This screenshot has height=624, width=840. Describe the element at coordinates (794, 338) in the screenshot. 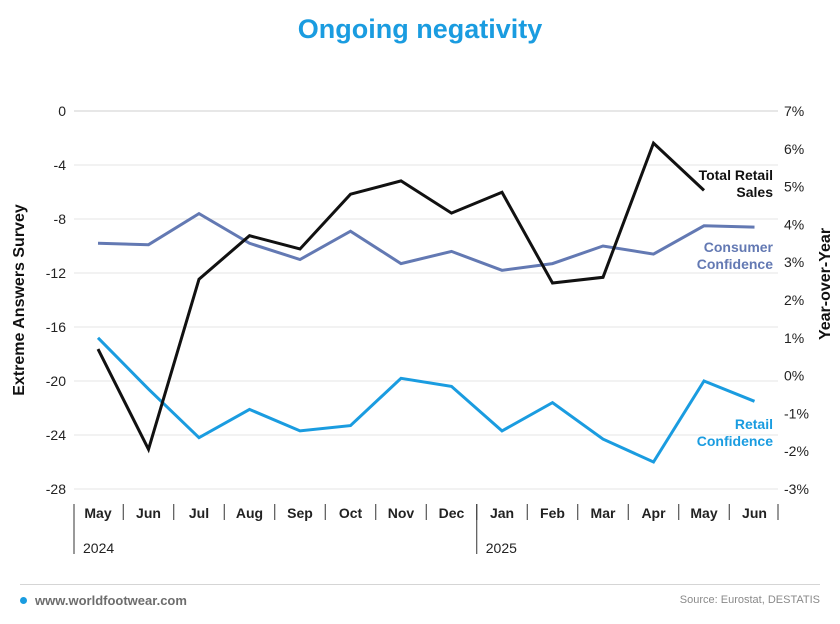

I see `y2-tick-label: 1%` at that location.